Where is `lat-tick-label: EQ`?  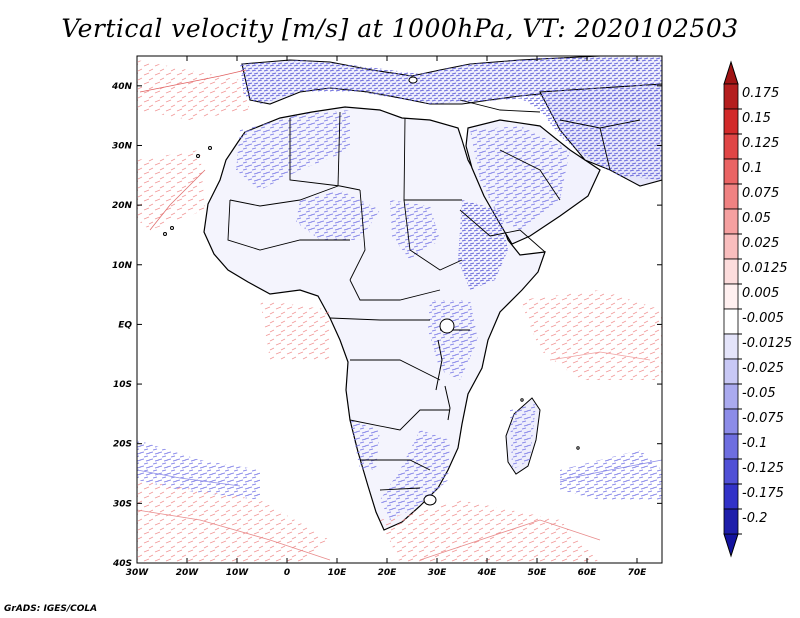
lat-tick-label: EQ is located at coordinates (125, 325).